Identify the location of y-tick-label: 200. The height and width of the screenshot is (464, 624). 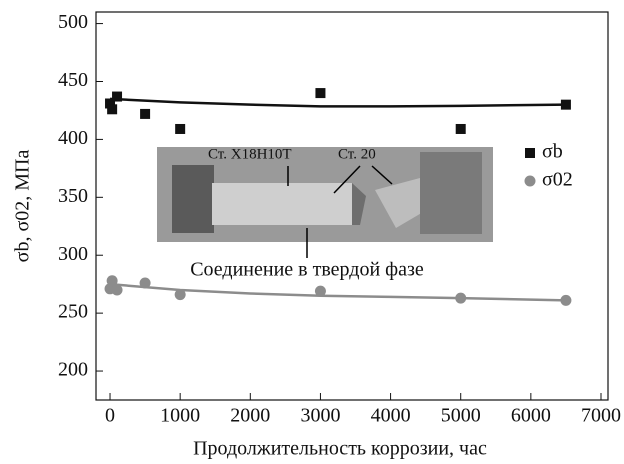
(73, 370).